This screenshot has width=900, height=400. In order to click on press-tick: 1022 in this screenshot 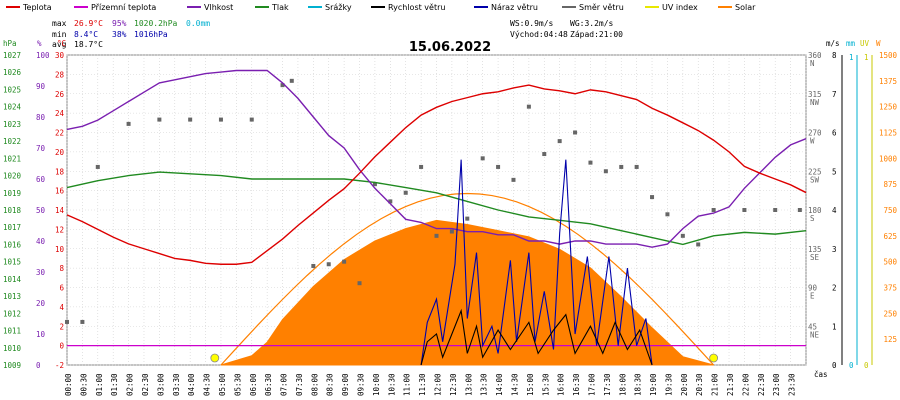, I will do `click(12, 141)`.